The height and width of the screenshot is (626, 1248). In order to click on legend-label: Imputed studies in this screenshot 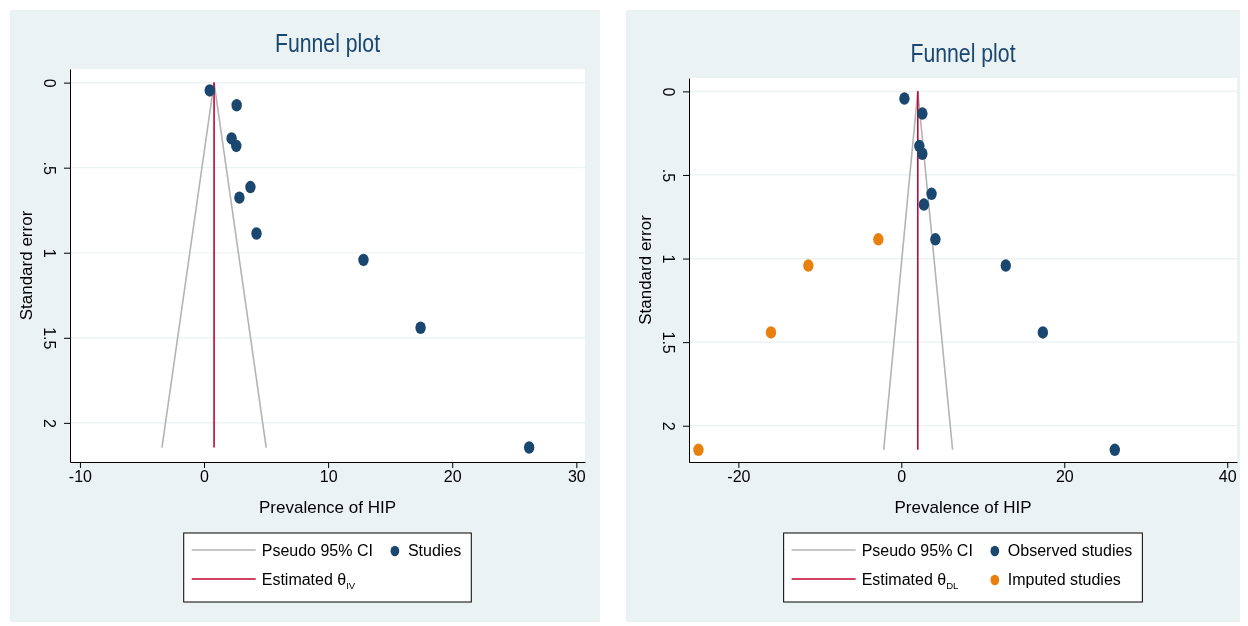, I will do `click(1064, 579)`.